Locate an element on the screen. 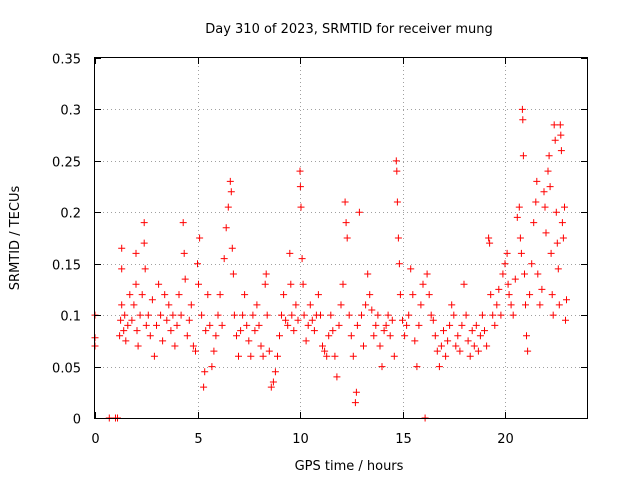 This screenshot has height=480, width=640. x-axis-title: GPS time / hours is located at coordinates (349, 466).